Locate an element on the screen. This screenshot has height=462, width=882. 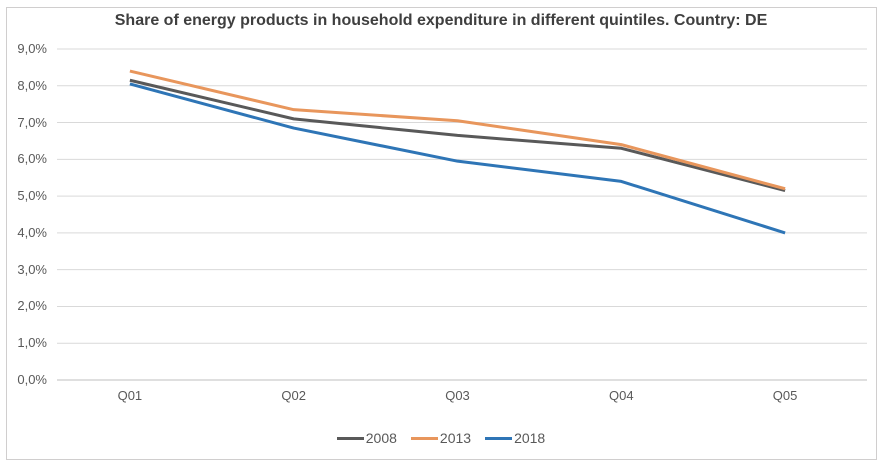
y-tick-label: 6,0% is located at coordinates (32, 159).